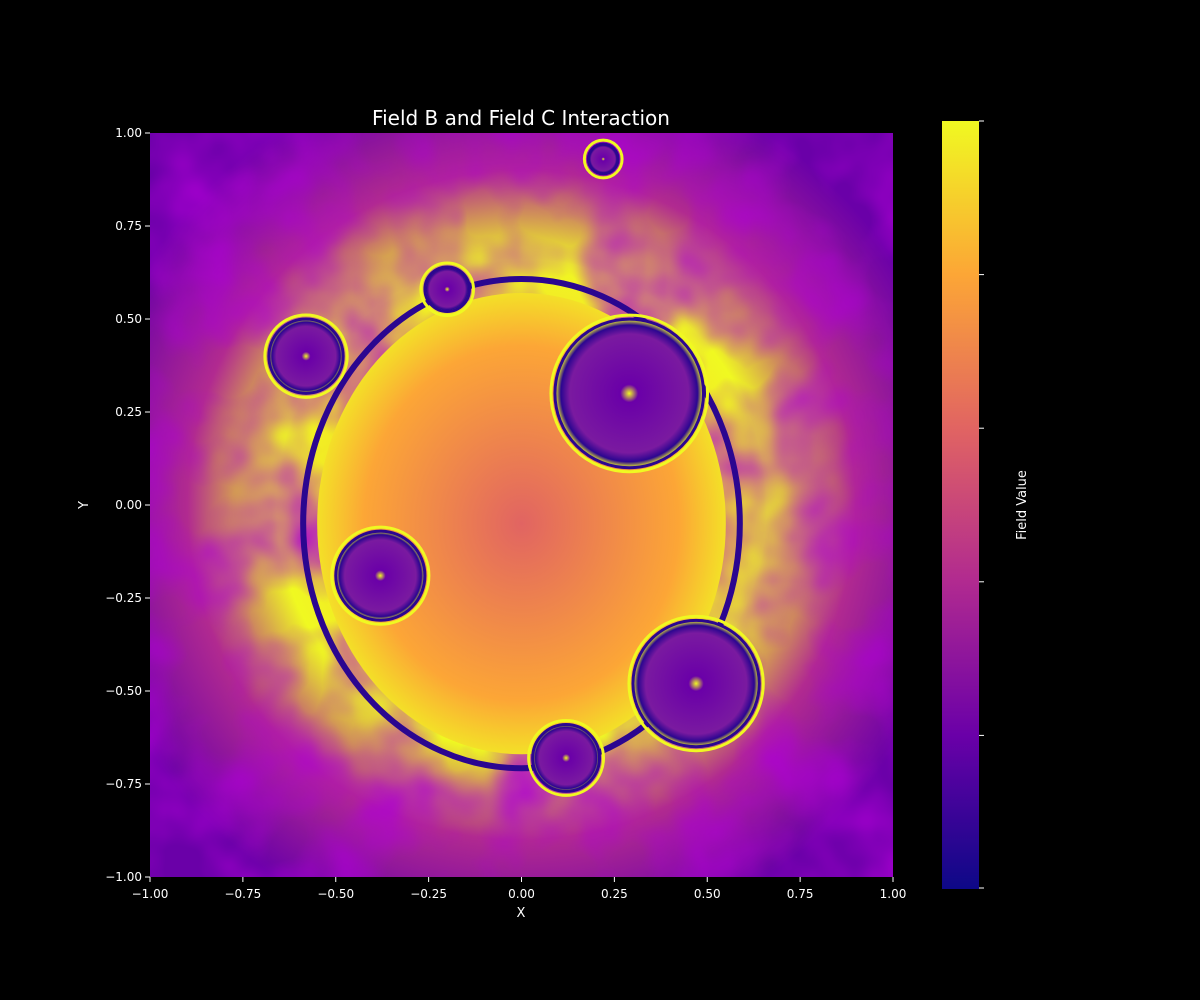 The height and width of the screenshot is (1000, 1200). I want to click on y-tick-label: 0.00, so click(128, 505).